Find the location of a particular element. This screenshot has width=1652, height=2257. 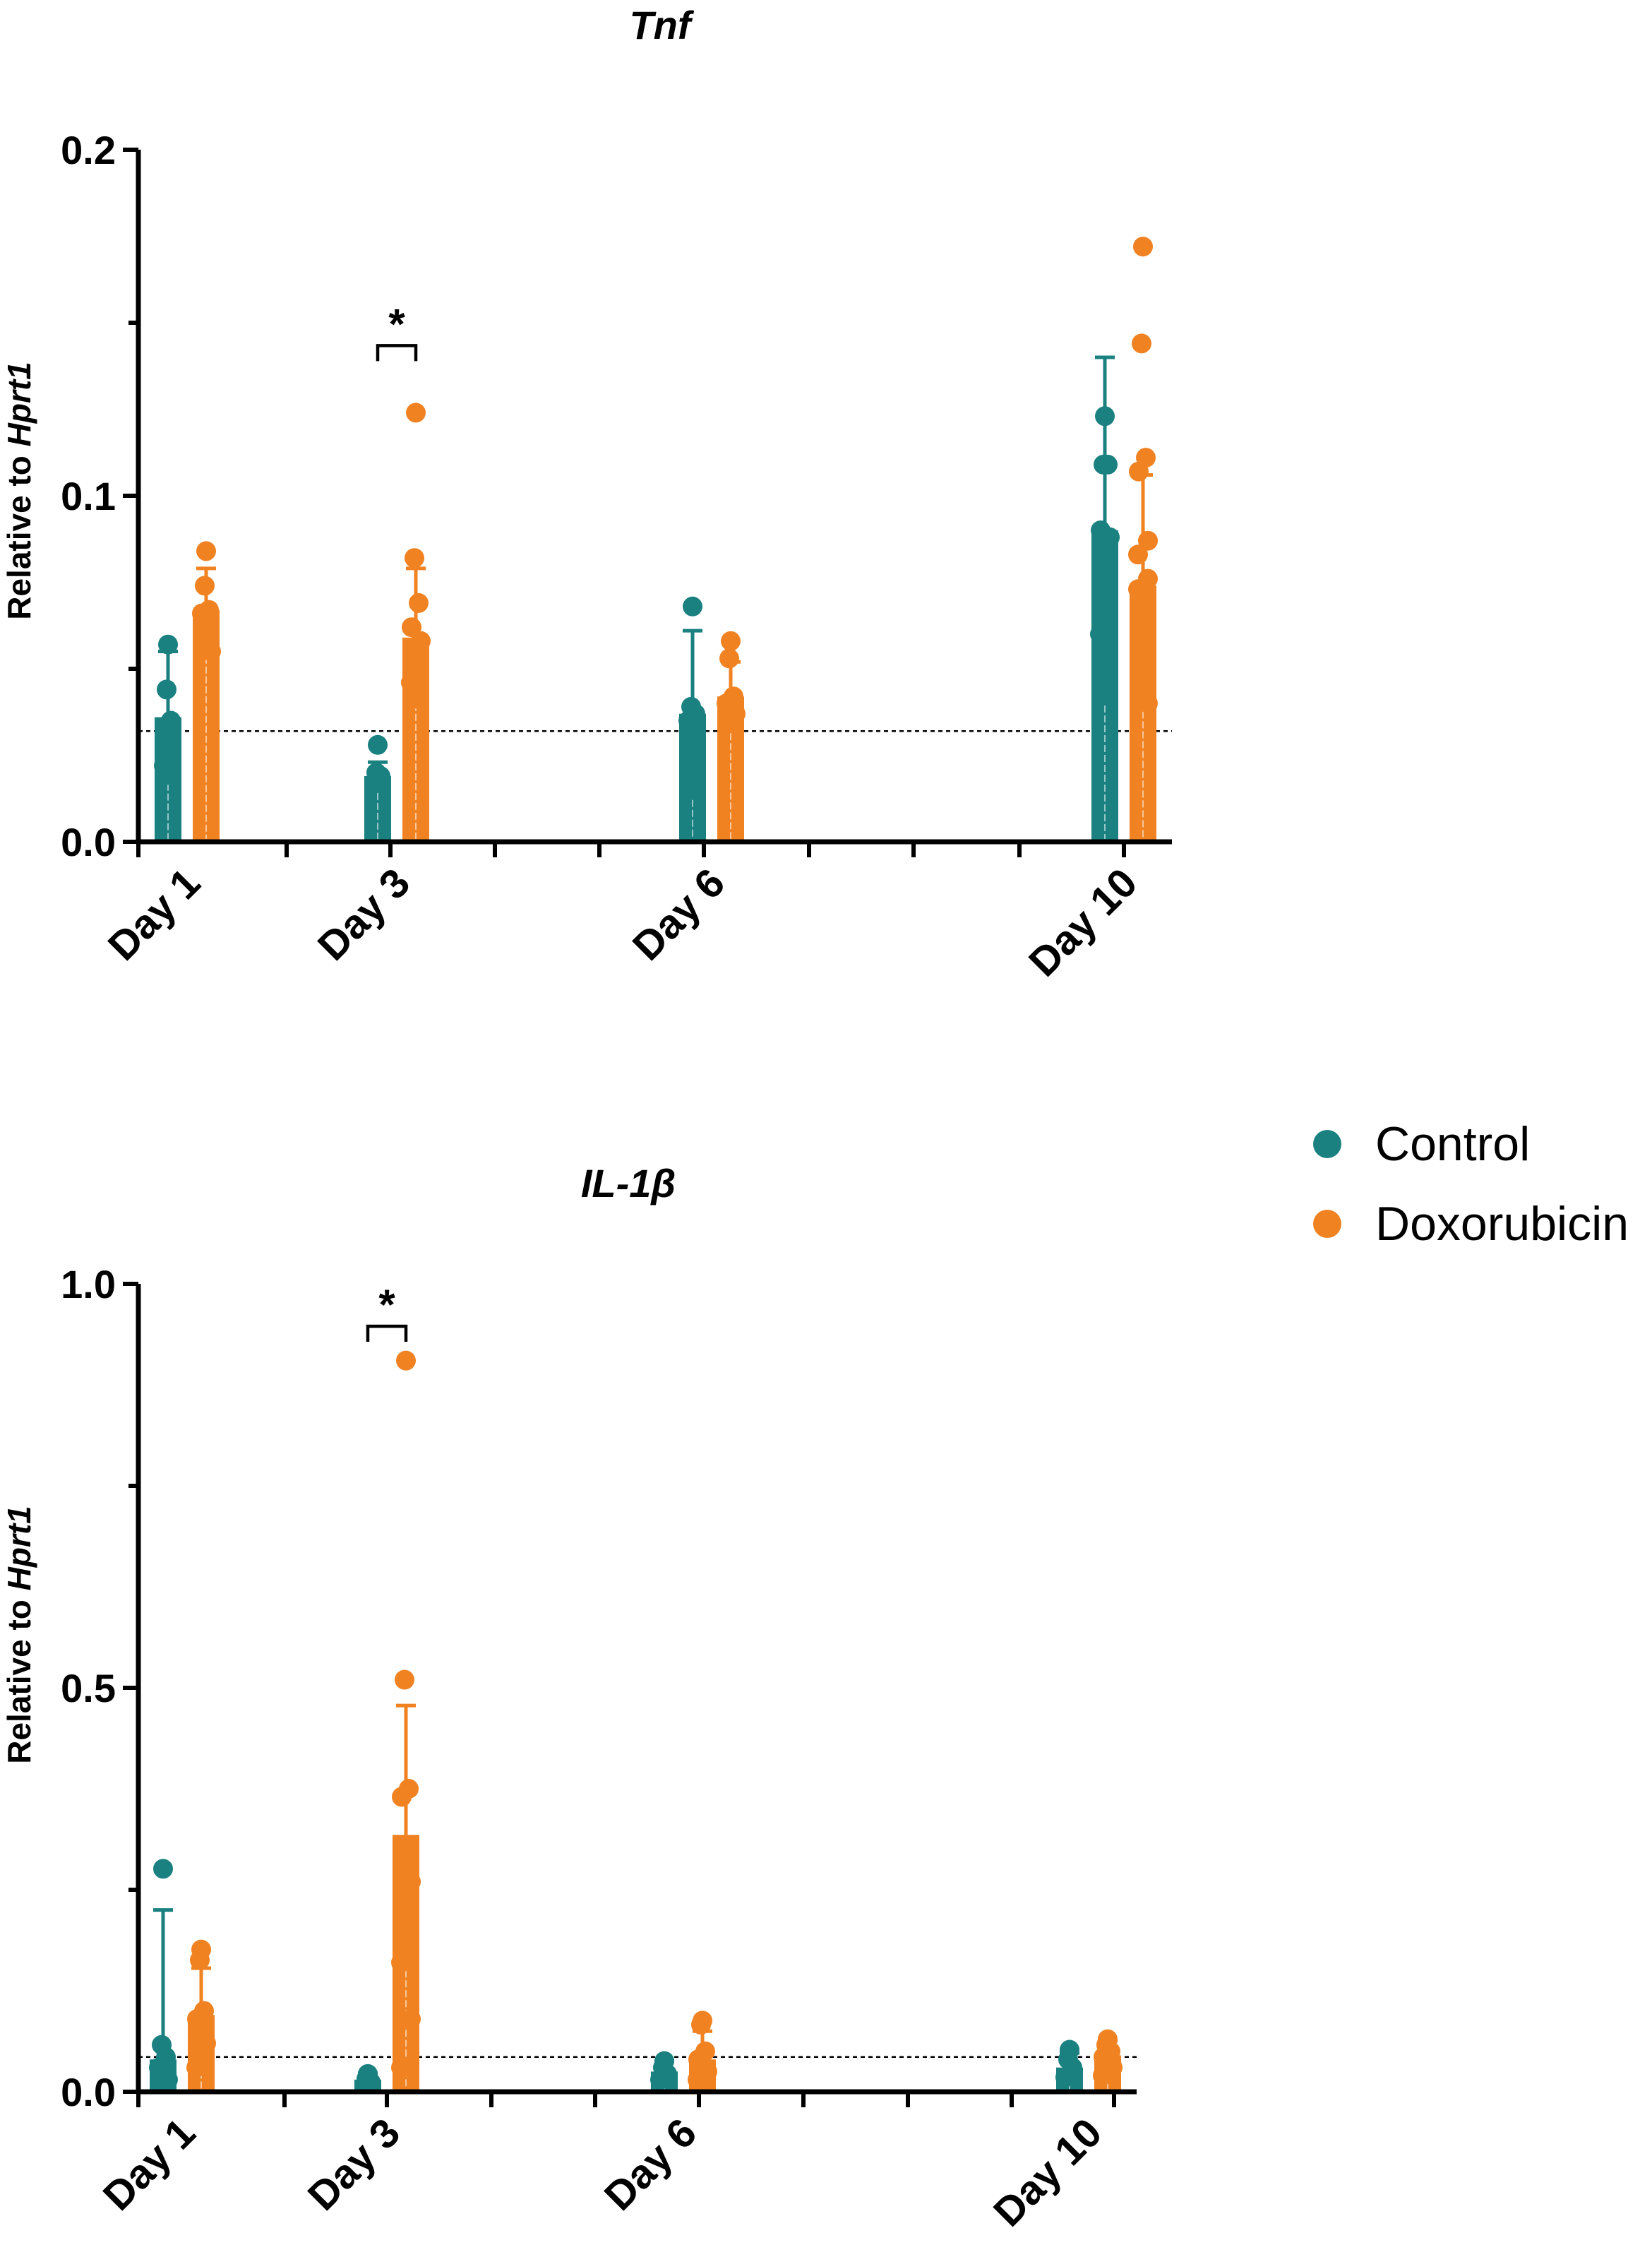

y-tick-label: 1.0 is located at coordinates (88, 1284).